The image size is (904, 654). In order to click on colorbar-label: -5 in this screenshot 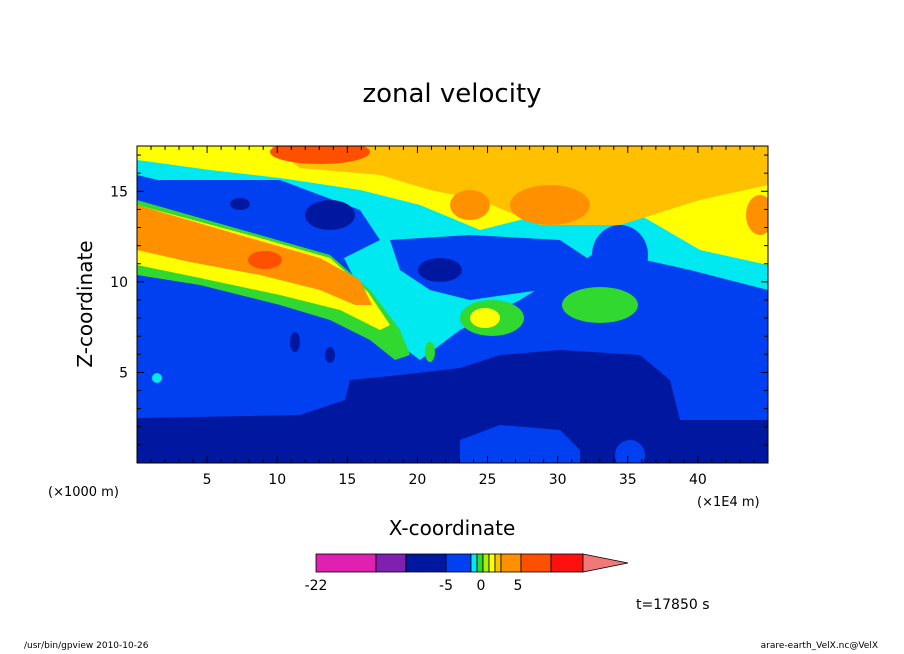, I will do `click(446, 586)`.